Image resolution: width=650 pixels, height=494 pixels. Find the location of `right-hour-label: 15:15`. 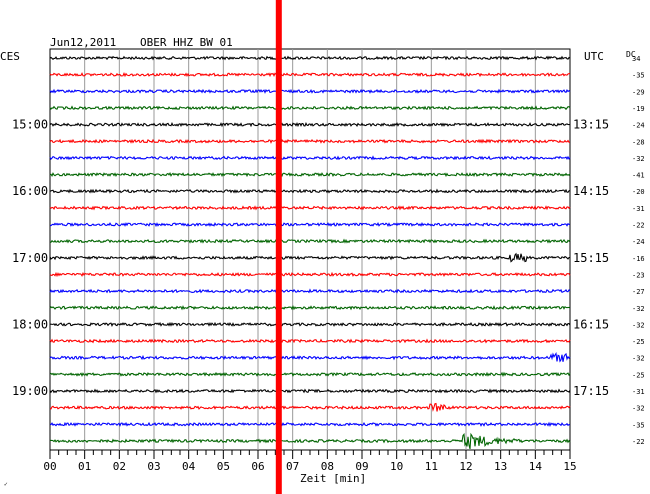

right-hour-label: 15:15 is located at coordinates (591, 258).